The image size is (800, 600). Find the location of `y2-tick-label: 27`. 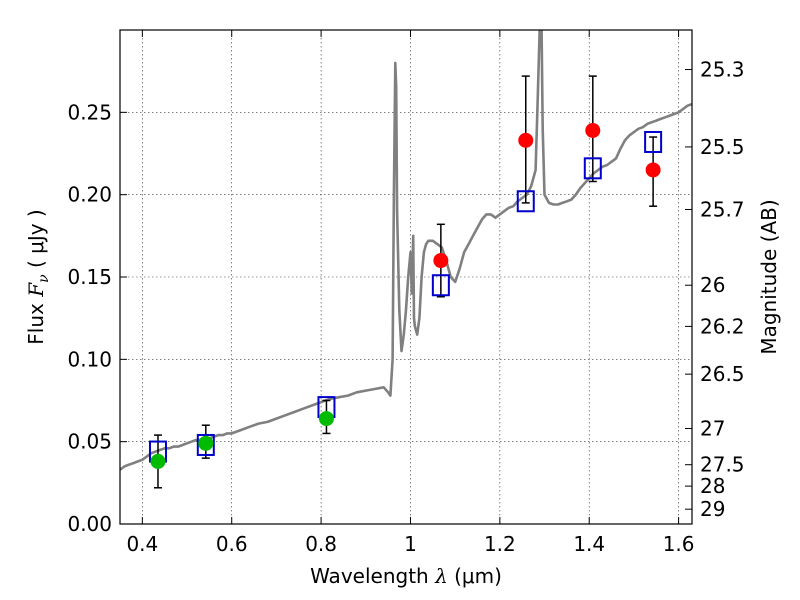

y2-tick-label: 27 is located at coordinates (712, 428).